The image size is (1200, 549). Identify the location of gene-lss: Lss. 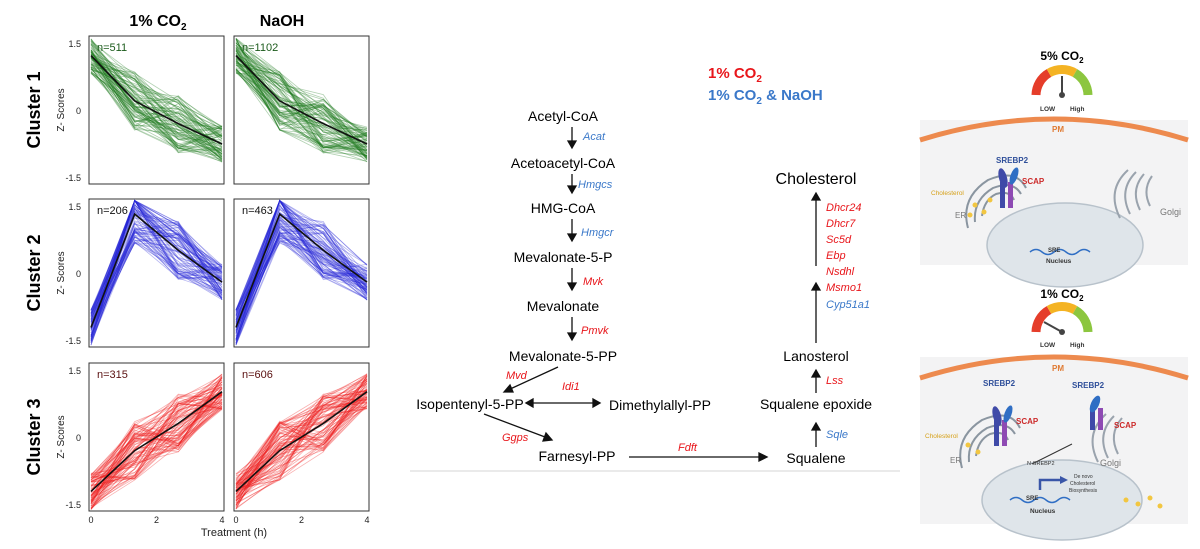
(835, 381).